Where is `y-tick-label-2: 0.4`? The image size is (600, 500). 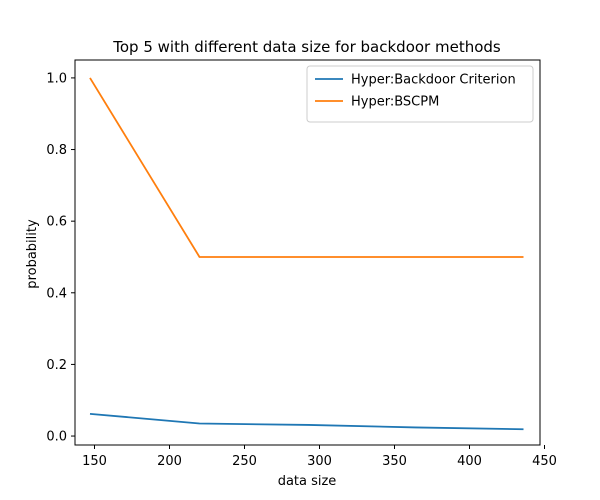
y-tick-label-2: 0.4 is located at coordinates (56, 293).